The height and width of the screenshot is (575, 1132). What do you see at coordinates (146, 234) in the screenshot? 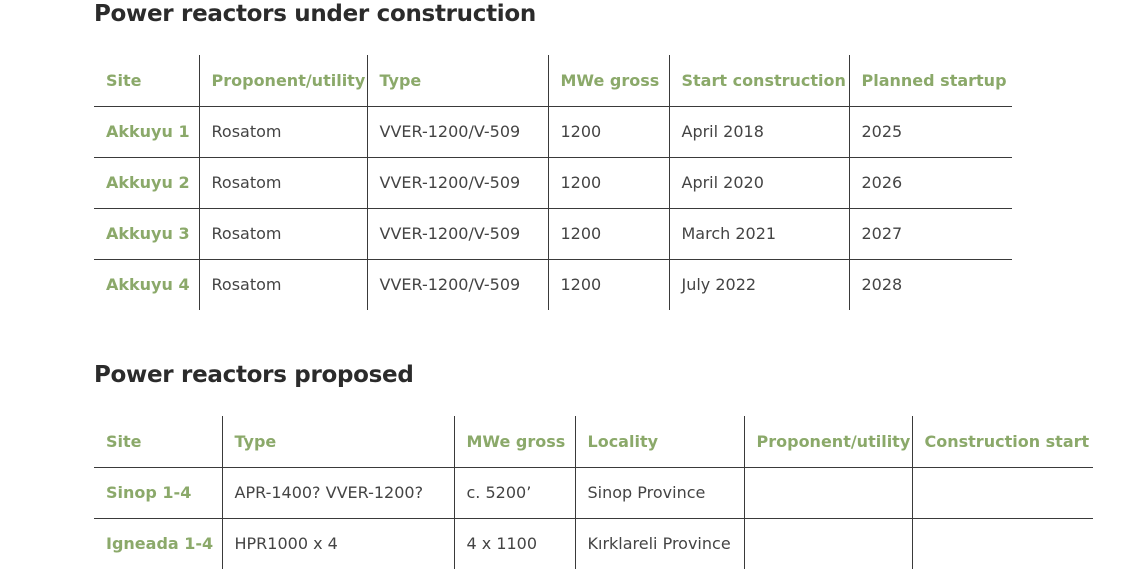
I see `site-cell: Akkuyu 3` at bounding box center [146, 234].